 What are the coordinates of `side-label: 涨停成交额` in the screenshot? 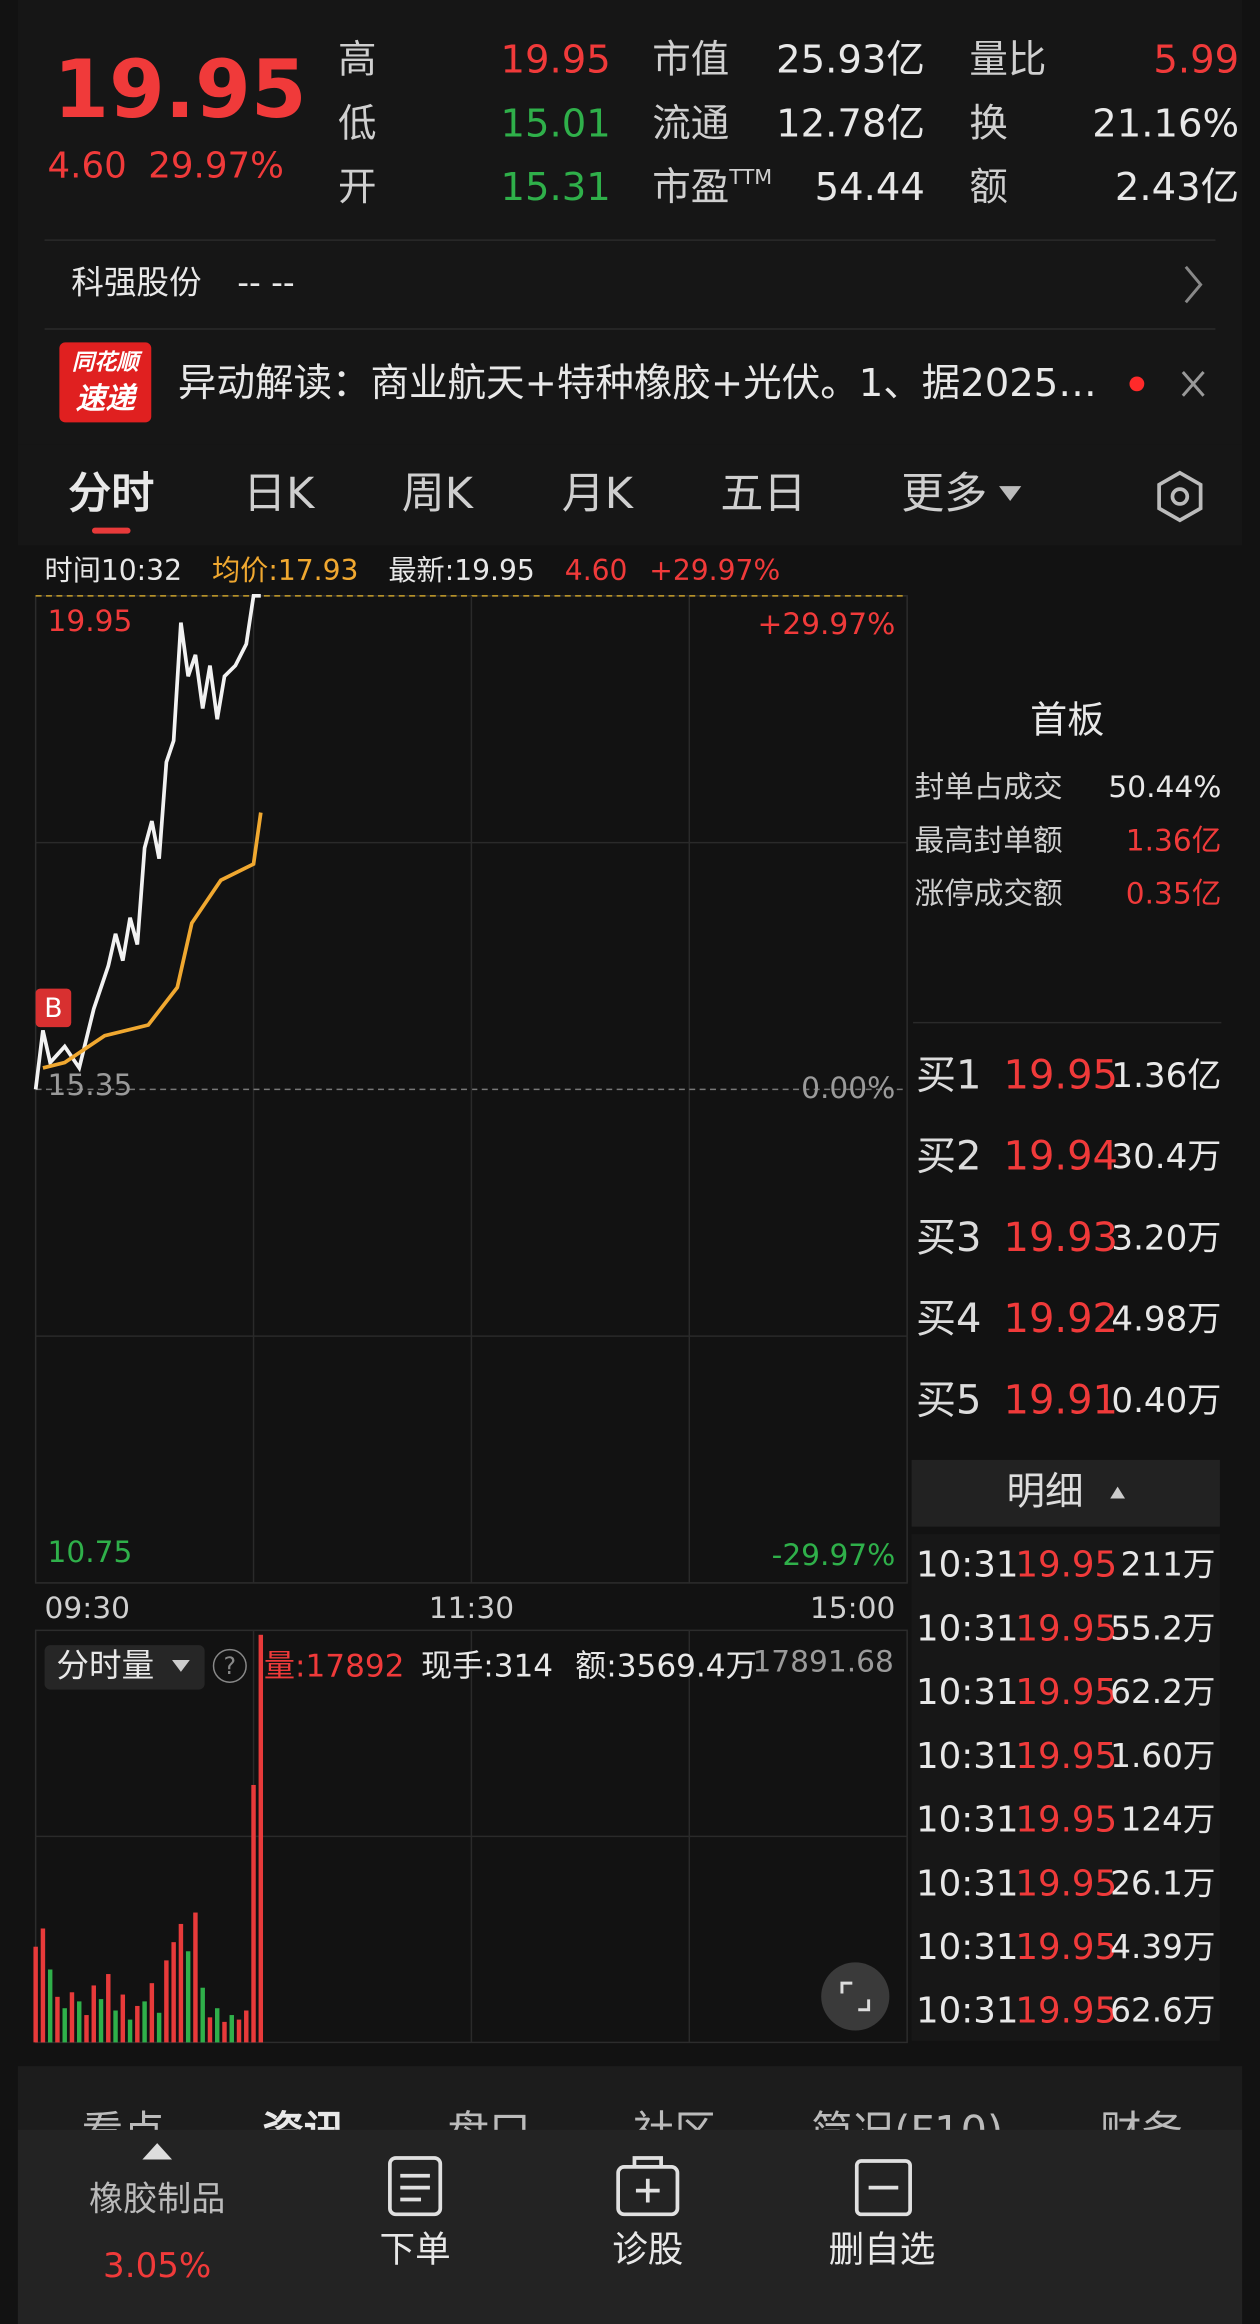 It's located at (989, 893).